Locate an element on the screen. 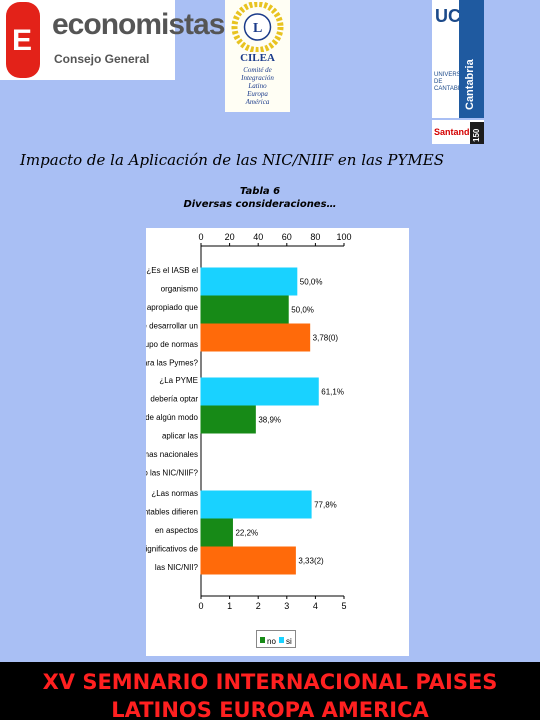 This screenshot has height=720, width=540. legend-label: no is located at coordinates (271, 641).